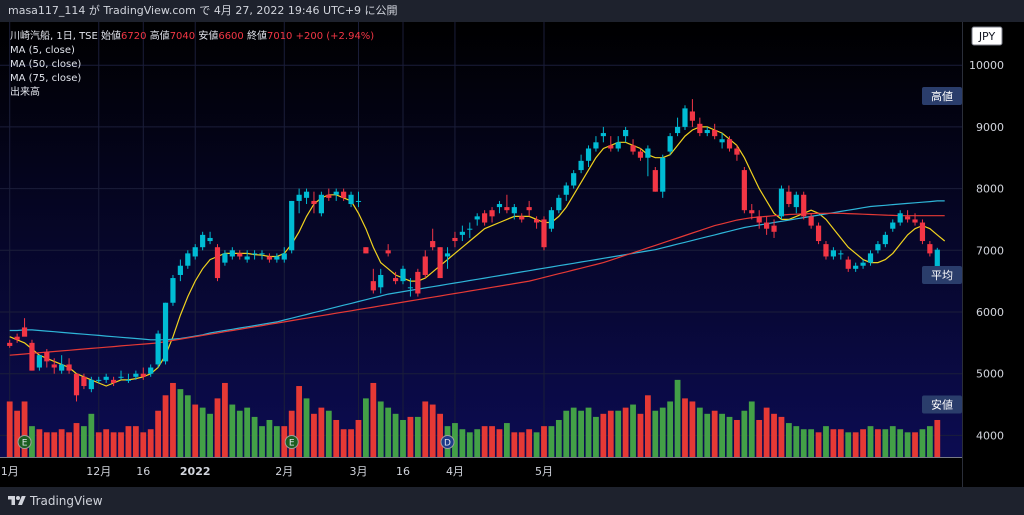  I want to click on price-tick-label: 5000, so click(990, 374).